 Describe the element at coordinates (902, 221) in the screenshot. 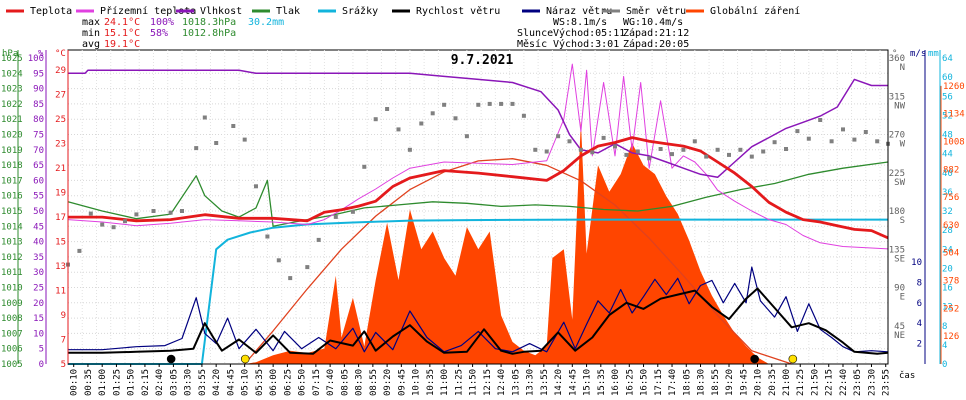

I see `direction-tick-dir: S` at that location.